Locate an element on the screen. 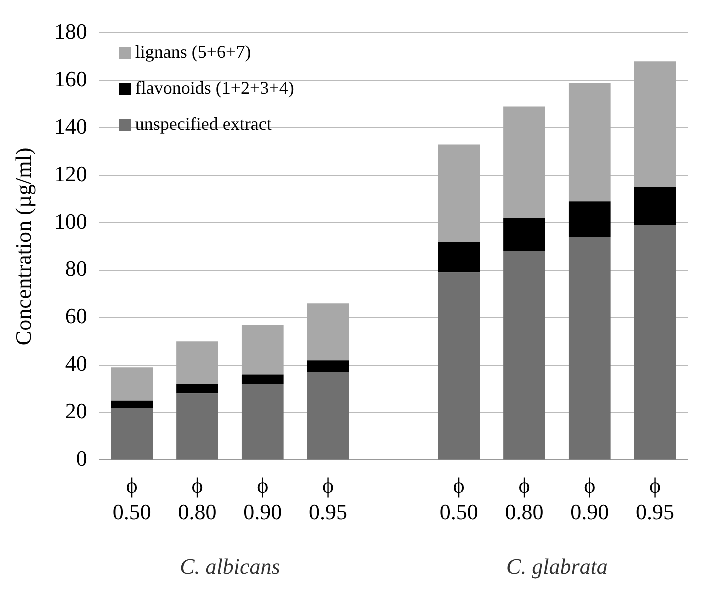 The width and height of the screenshot is (707, 594). y-tick-label: 140 is located at coordinates (71, 126).